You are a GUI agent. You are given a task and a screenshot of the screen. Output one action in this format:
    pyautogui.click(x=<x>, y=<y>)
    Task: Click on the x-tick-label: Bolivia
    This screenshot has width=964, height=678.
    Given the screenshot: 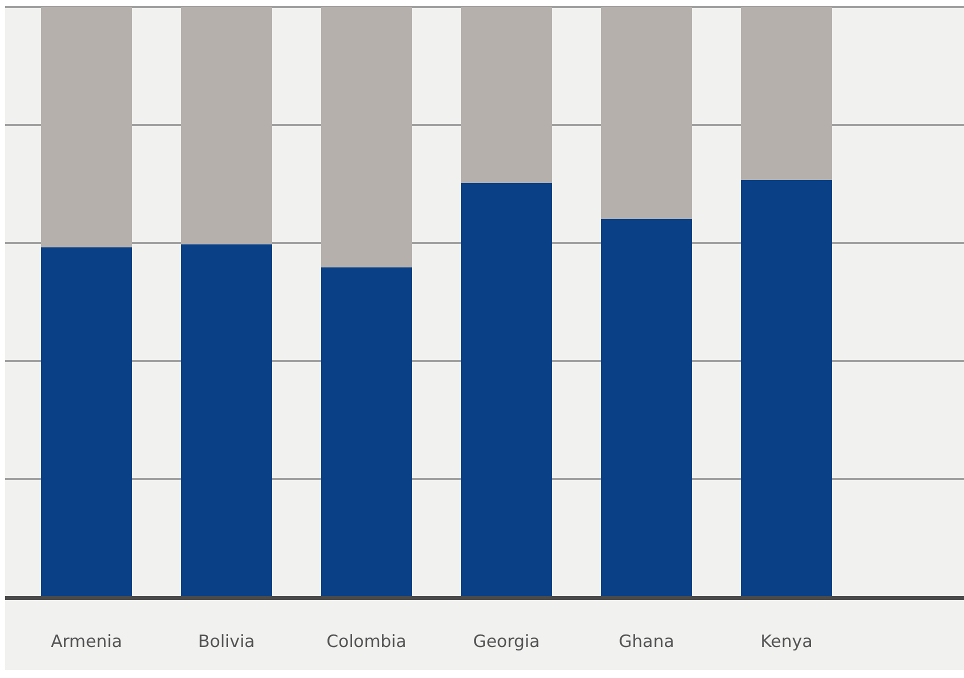 What is the action you would take?
    pyautogui.click(x=226, y=642)
    